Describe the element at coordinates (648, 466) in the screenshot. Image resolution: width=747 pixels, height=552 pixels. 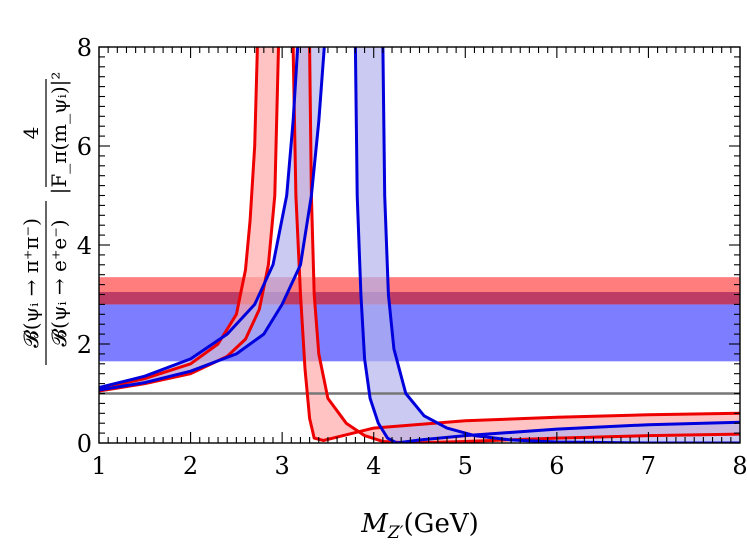
I see `x-tick-label: 7` at that location.